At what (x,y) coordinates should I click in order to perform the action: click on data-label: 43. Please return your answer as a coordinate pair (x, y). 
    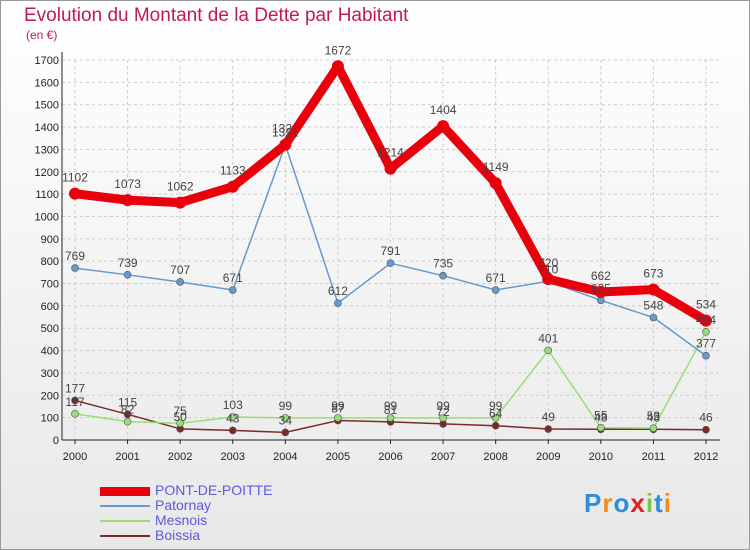
    Looking at the image, I should click on (233, 418).